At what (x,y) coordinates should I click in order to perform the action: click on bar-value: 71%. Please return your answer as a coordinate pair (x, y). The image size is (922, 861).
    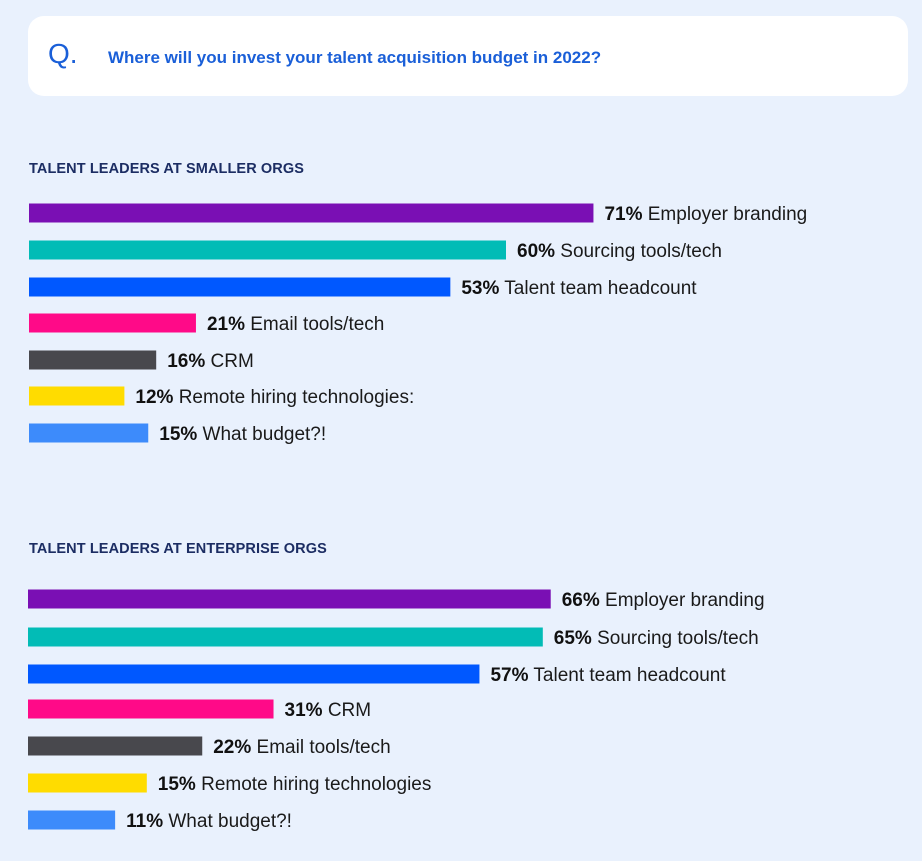
    Looking at the image, I should click on (623, 214).